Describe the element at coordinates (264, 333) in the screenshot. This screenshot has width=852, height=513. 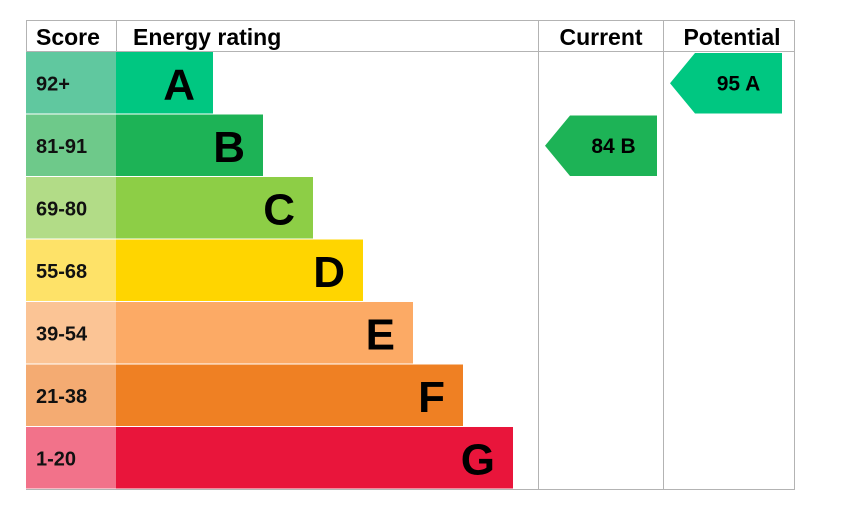
I see `rating-bar-e` at that location.